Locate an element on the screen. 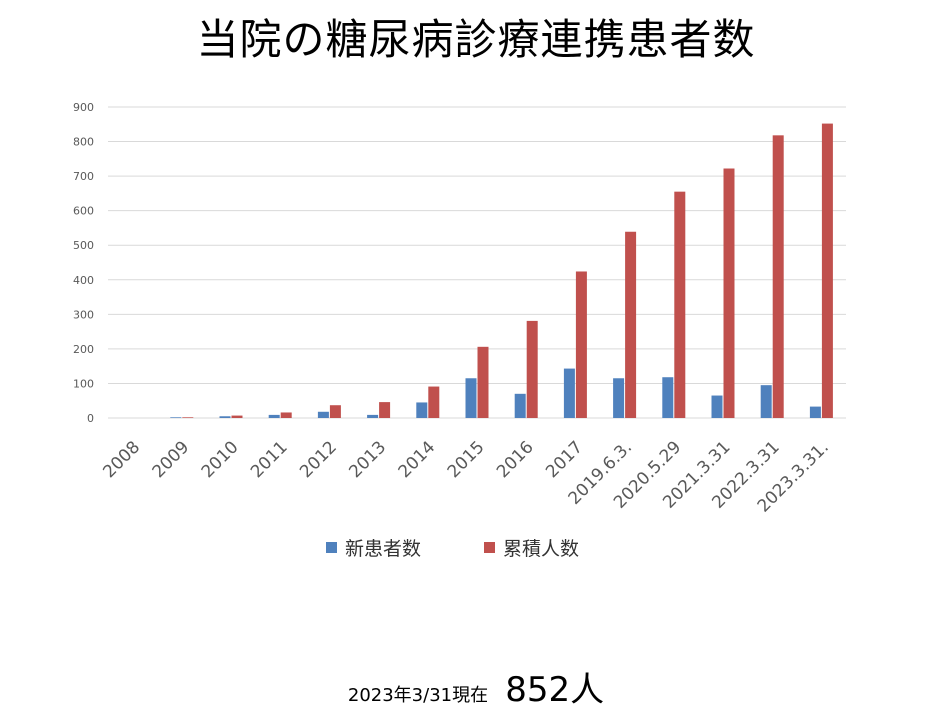 The image size is (952, 713). x-tick-label-2: 2010 is located at coordinates (220, 459).